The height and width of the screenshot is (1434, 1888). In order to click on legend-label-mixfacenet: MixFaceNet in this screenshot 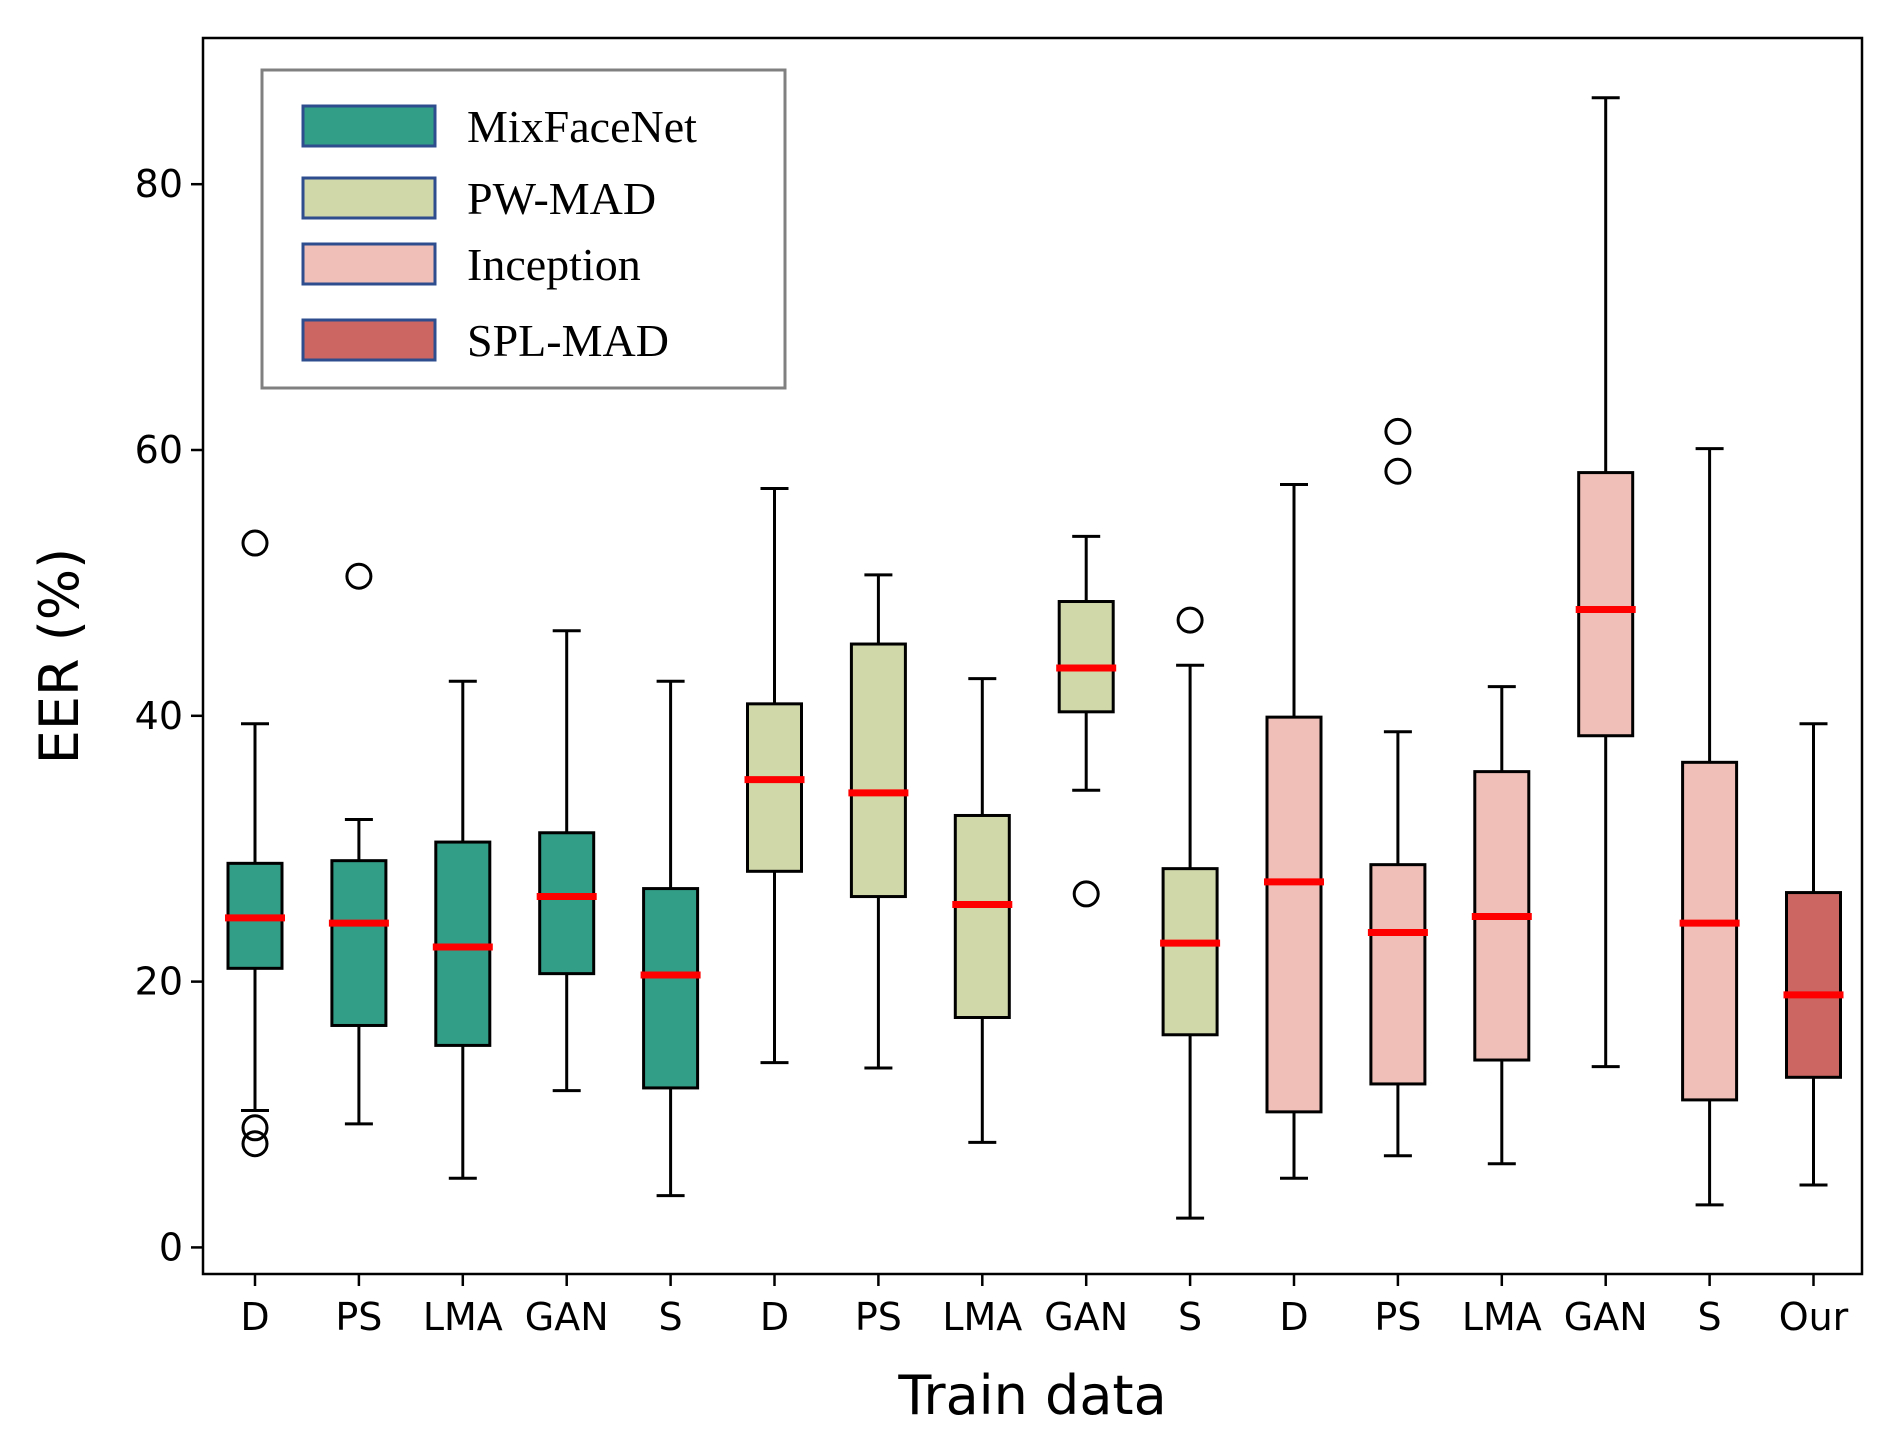, I will do `click(582, 126)`.